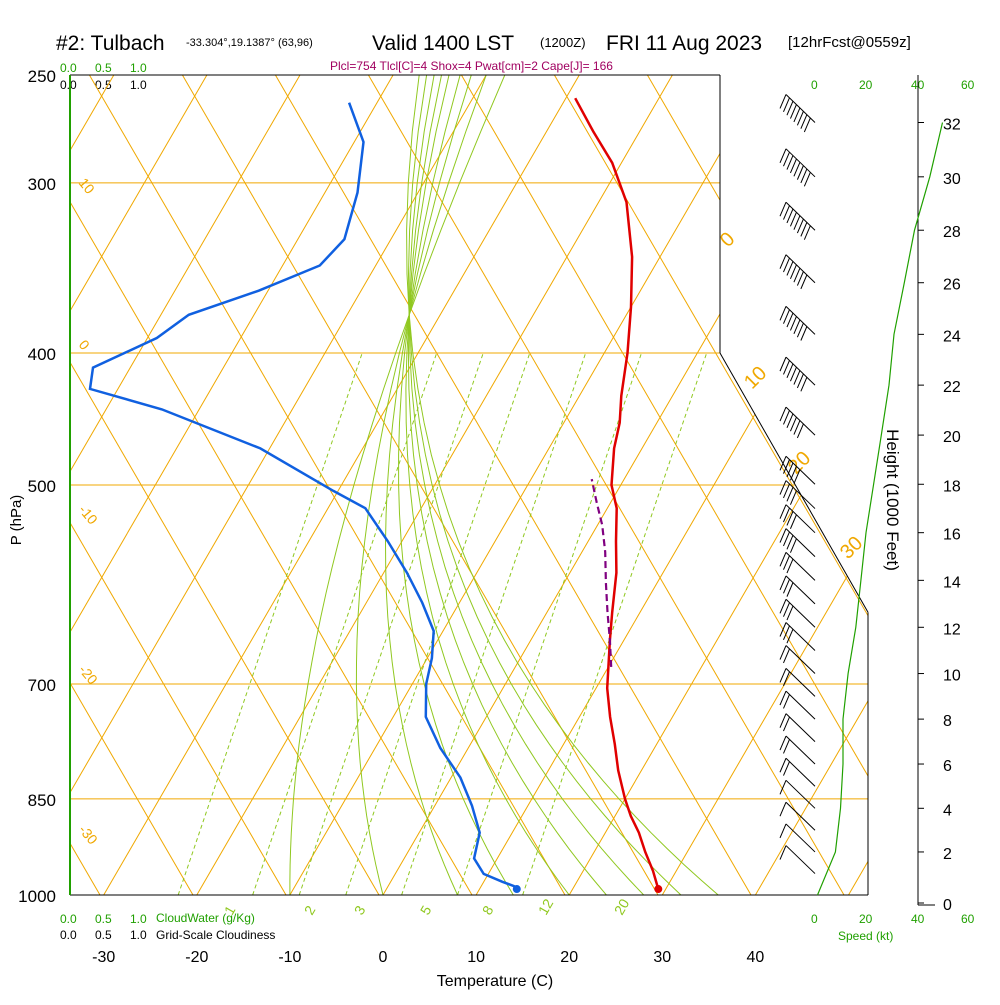 This screenshot has height=1005, width=1000. What do you see at coordinates (563, 42) in the screenshot?
I see `zulu-time: (1200Z)` at bounding box center [563, 42].